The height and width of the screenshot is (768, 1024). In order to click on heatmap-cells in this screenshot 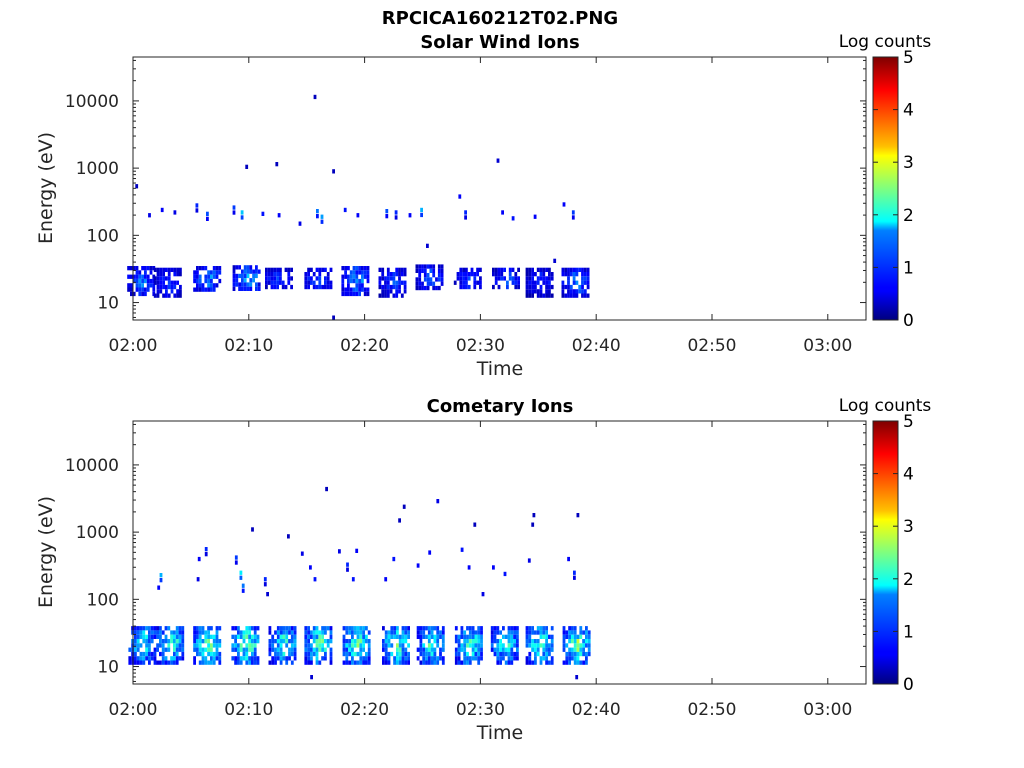, I will do `click(358, 207)`.